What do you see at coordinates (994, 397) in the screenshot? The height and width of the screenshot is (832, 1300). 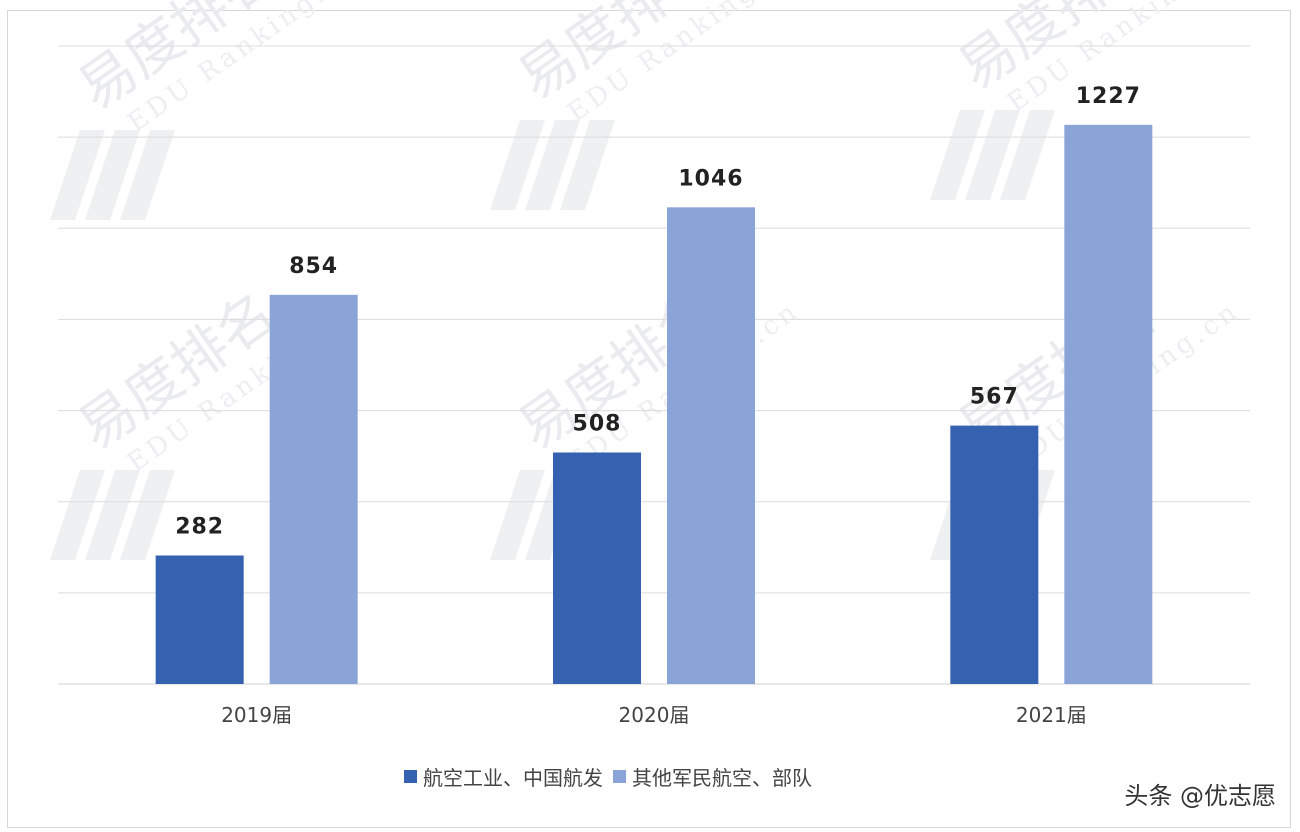 I see `data-label-series-1-2: 567` at bounding box center [994, 397].